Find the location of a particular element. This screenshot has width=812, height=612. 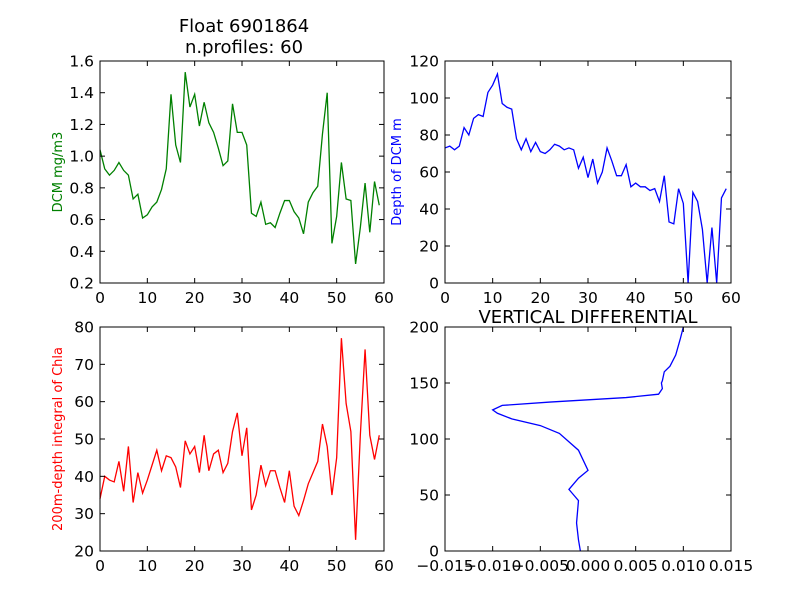

vertical-differential-title: VERTICAL DIFFERENTIAL is located at coordinates (587, 317).